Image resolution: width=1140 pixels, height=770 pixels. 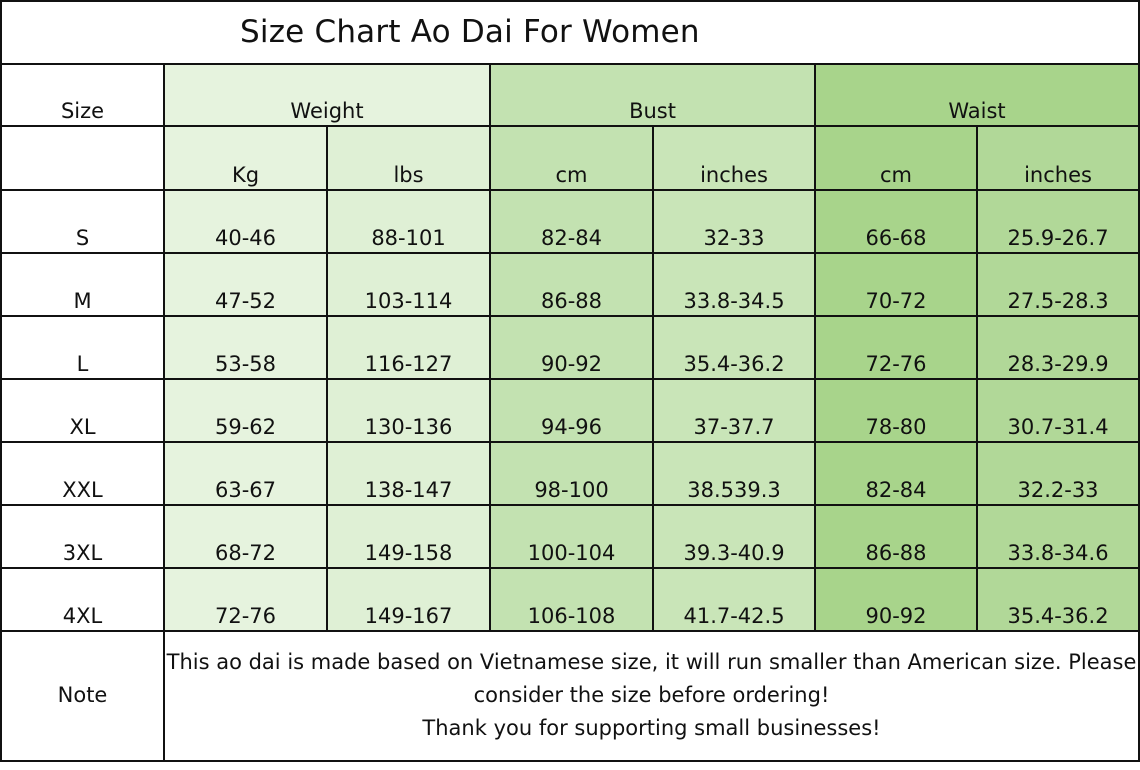 I want to click on kg-cell: 68-72, so click(x=245, y=536).